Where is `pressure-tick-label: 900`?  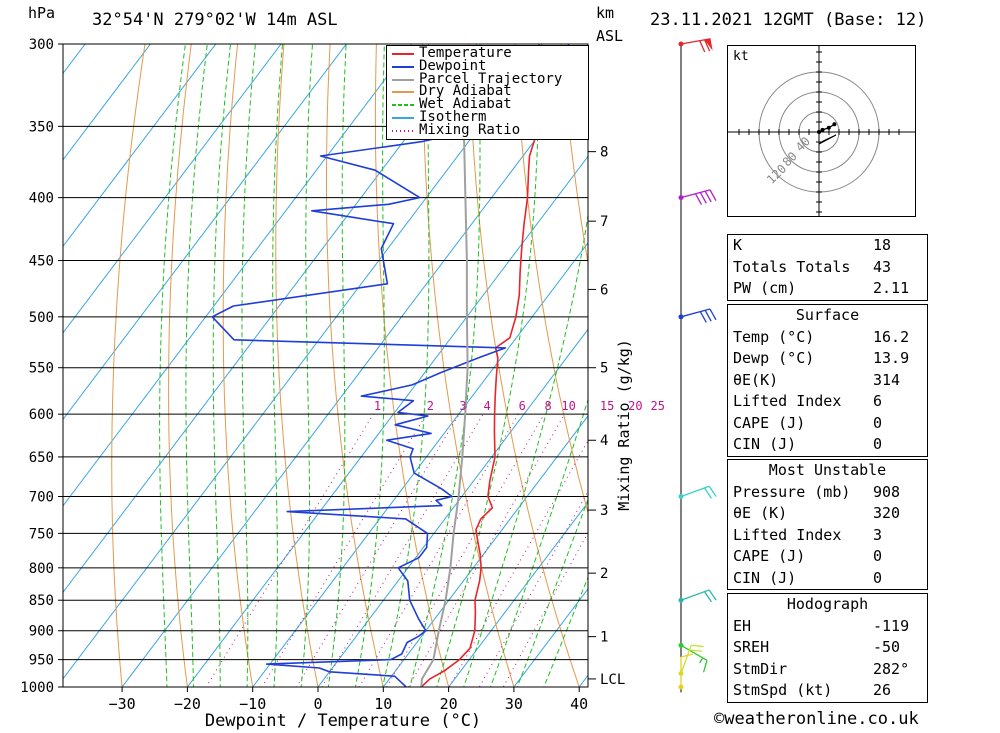
pressure-tick-label: 900 is located at coordinates (41, 632).